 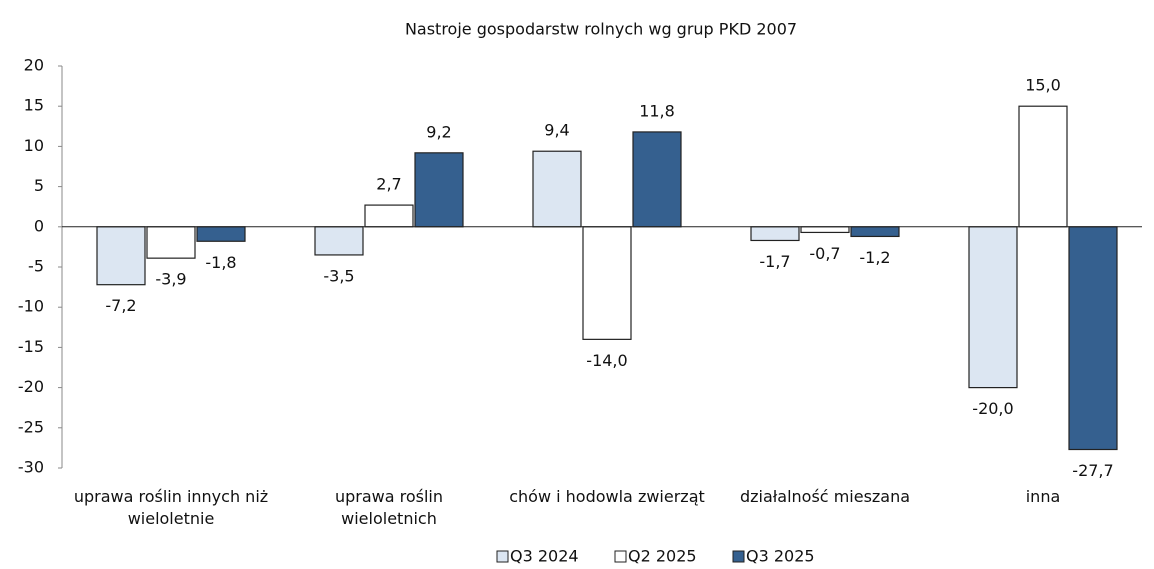 I want to click on y-tick-label: -15, so click(x=31, y=346).